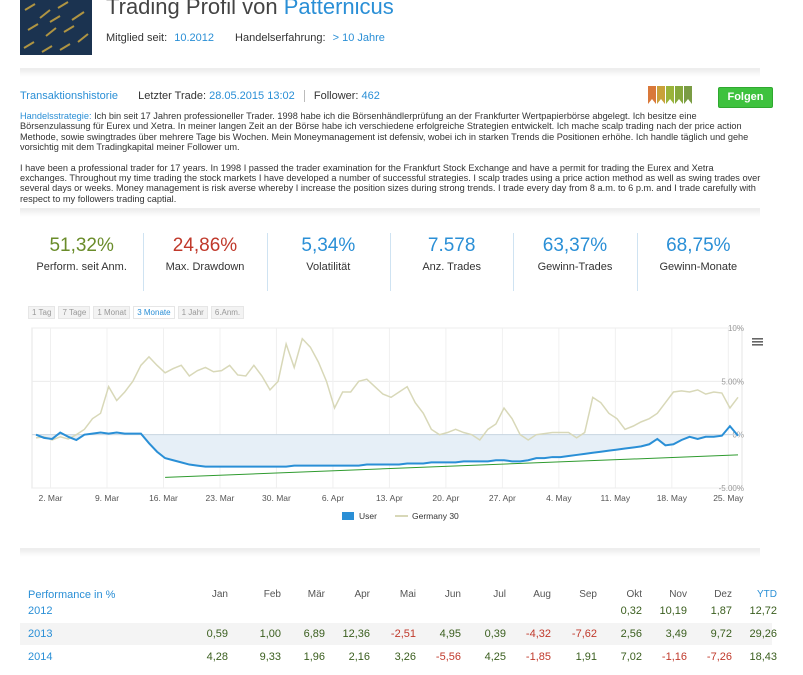 The image size is (803, 675). Describe the element at coordinates (50, 498) in the screenshot. I see `x-tick-label: 2. Mar` at that location.